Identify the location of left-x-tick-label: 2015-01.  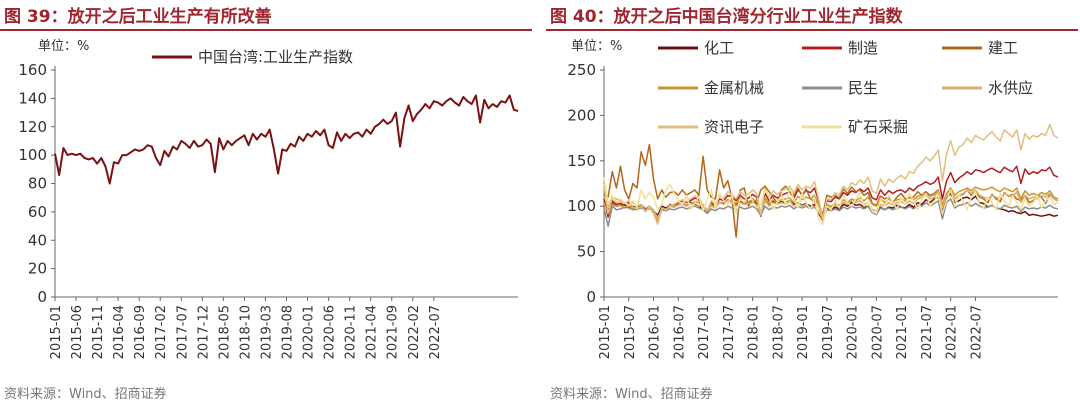
(56, 332).